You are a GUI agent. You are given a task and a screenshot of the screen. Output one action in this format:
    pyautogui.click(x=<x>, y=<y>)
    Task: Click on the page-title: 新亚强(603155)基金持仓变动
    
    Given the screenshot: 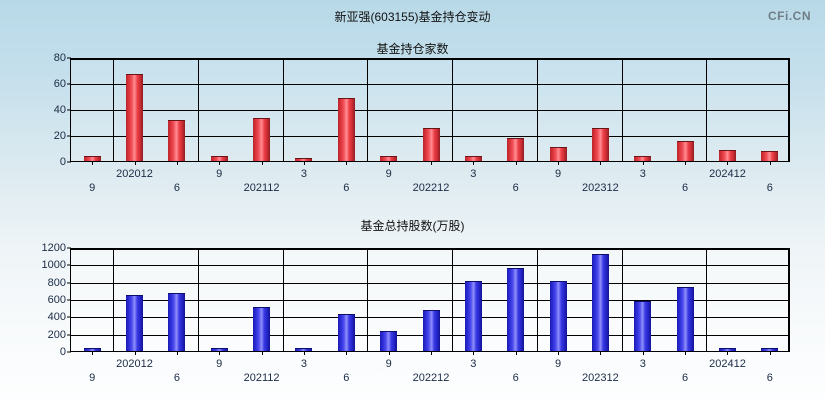 What is the action you would take?
    pyautogui.click(x=412, y=17)
    